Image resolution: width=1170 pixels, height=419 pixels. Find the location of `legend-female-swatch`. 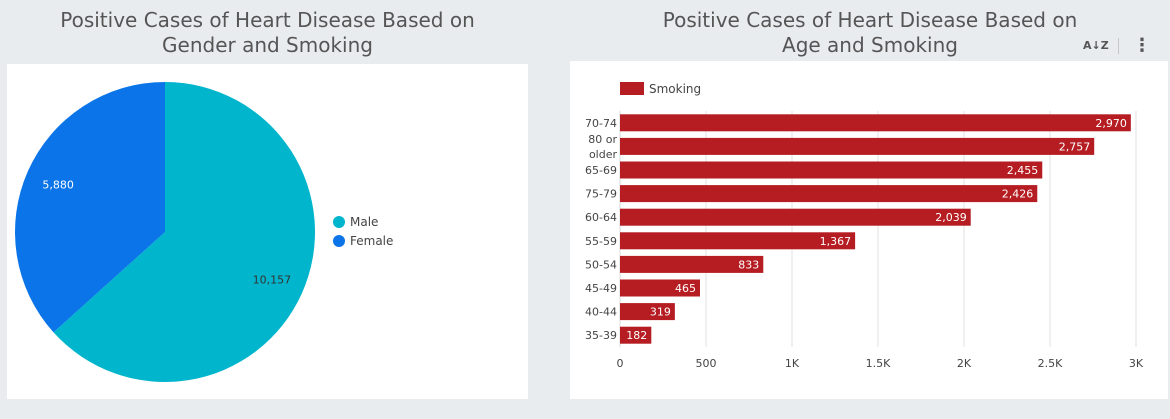

legend-female-swatch is located at coordinates (339, 241).